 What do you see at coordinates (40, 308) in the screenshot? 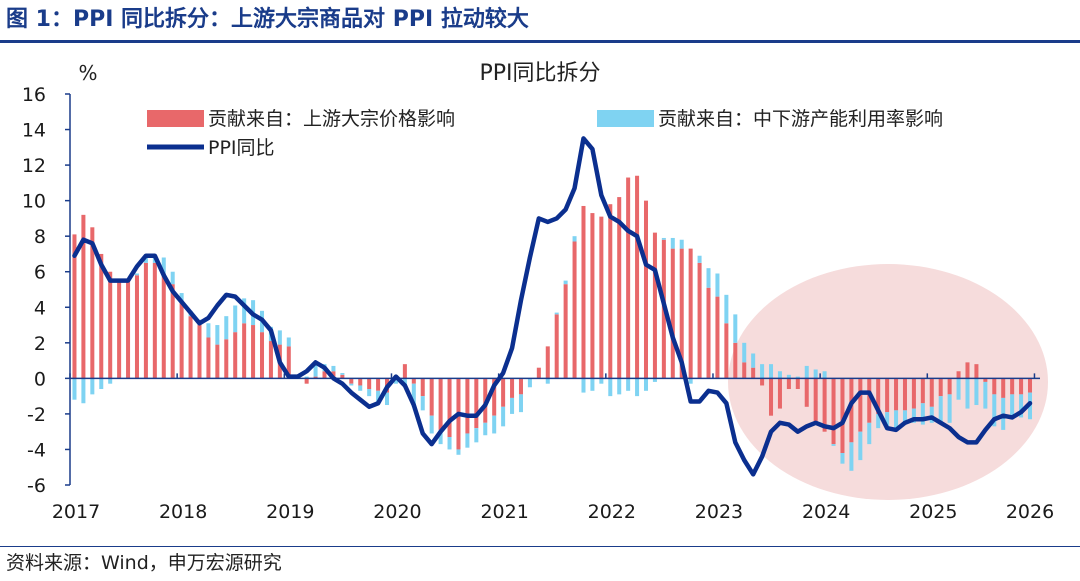
I see `y-tick-label: 4` at bounding box center [40, 308].